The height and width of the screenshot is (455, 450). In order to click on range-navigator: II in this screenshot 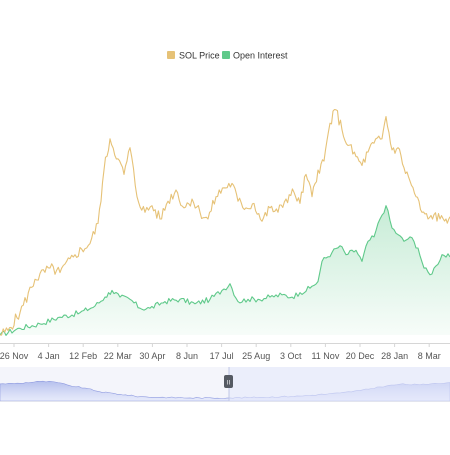, I will do `click(225, 384)`.